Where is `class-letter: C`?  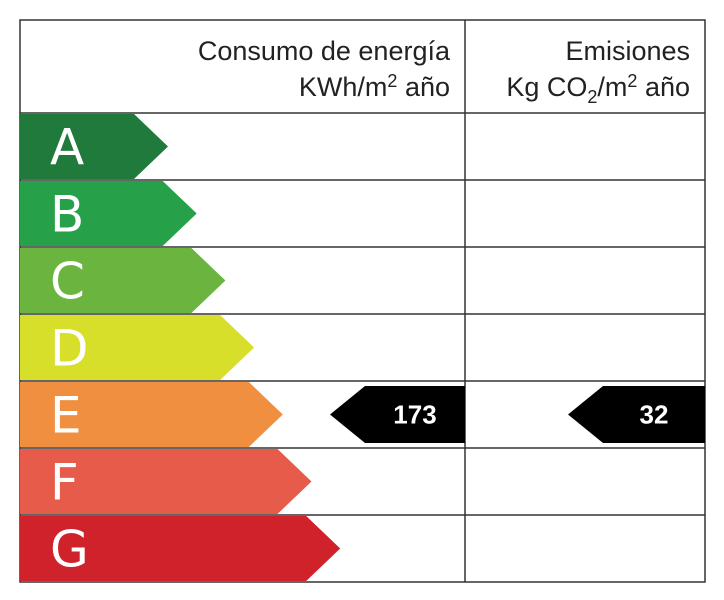 class-letter: C is located at coordinates (67, 282).